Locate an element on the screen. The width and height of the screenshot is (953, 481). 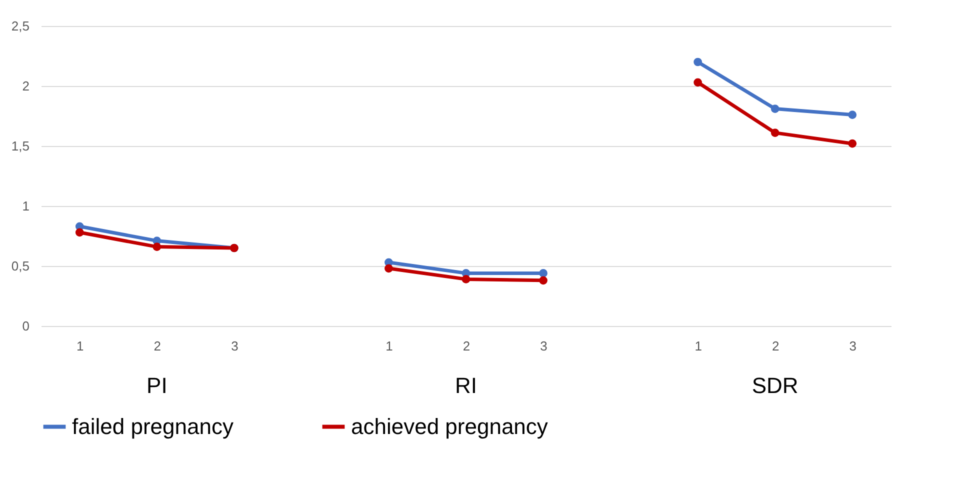
y-tick-label: 2 is located at coordinates (26, 86).